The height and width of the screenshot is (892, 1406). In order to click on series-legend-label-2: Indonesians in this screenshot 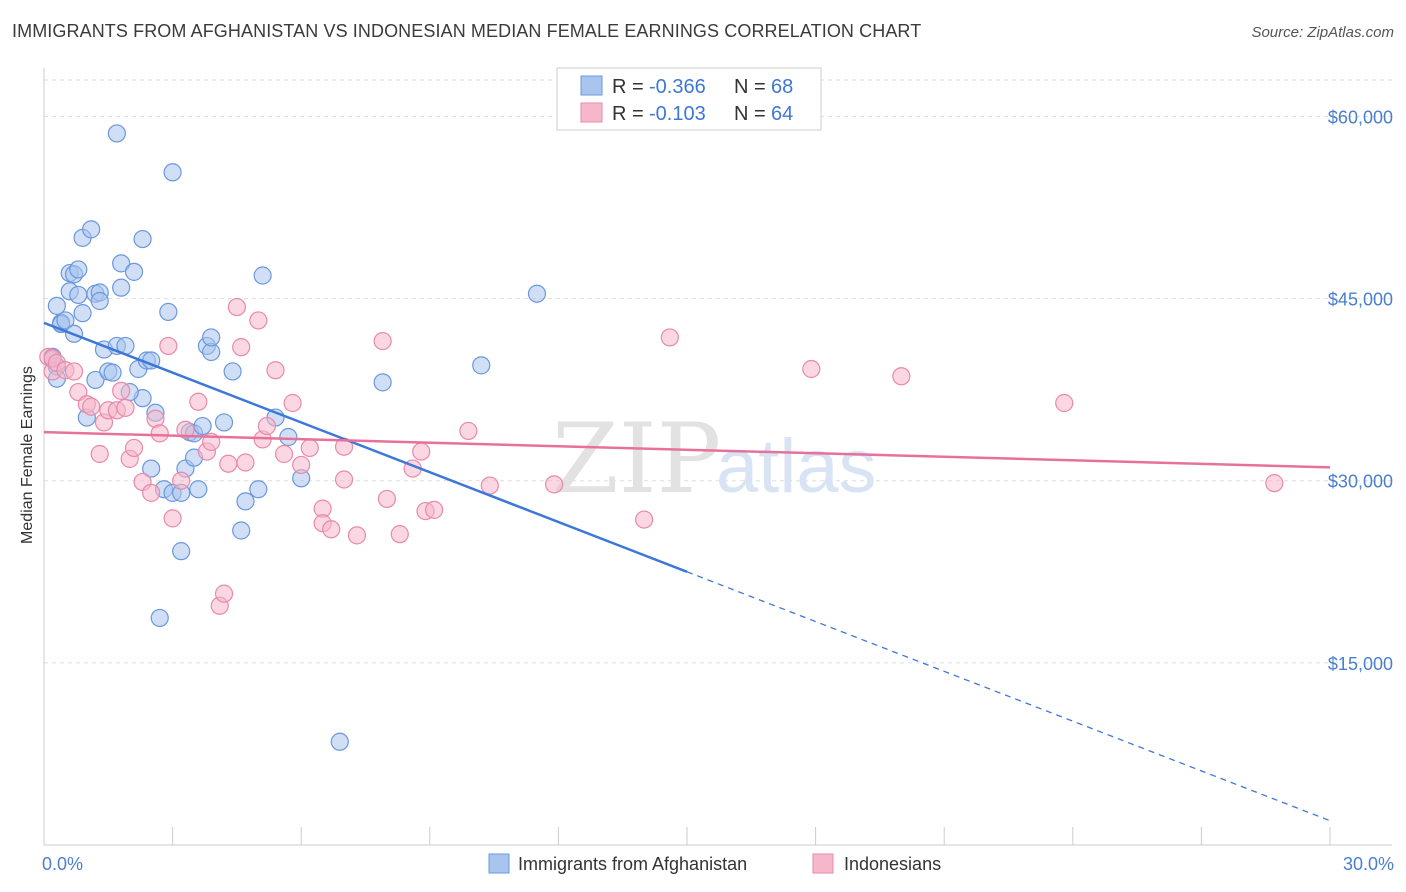, I will do `click(892, 864)`.